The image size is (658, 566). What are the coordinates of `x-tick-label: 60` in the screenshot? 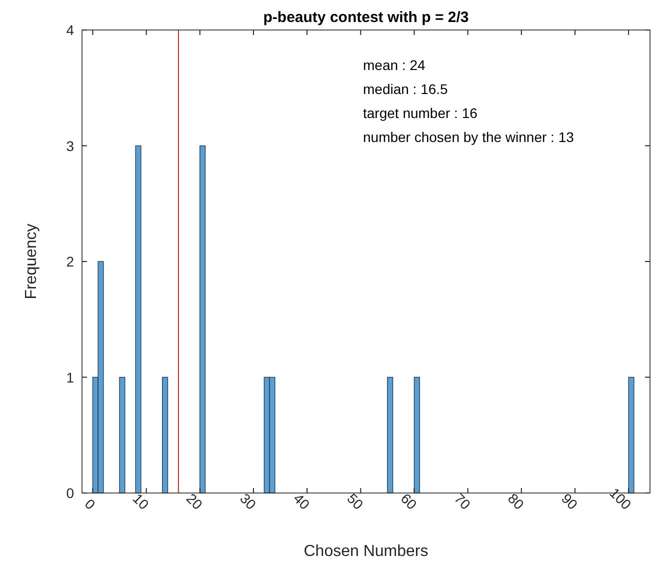 It's located at (409, 501).